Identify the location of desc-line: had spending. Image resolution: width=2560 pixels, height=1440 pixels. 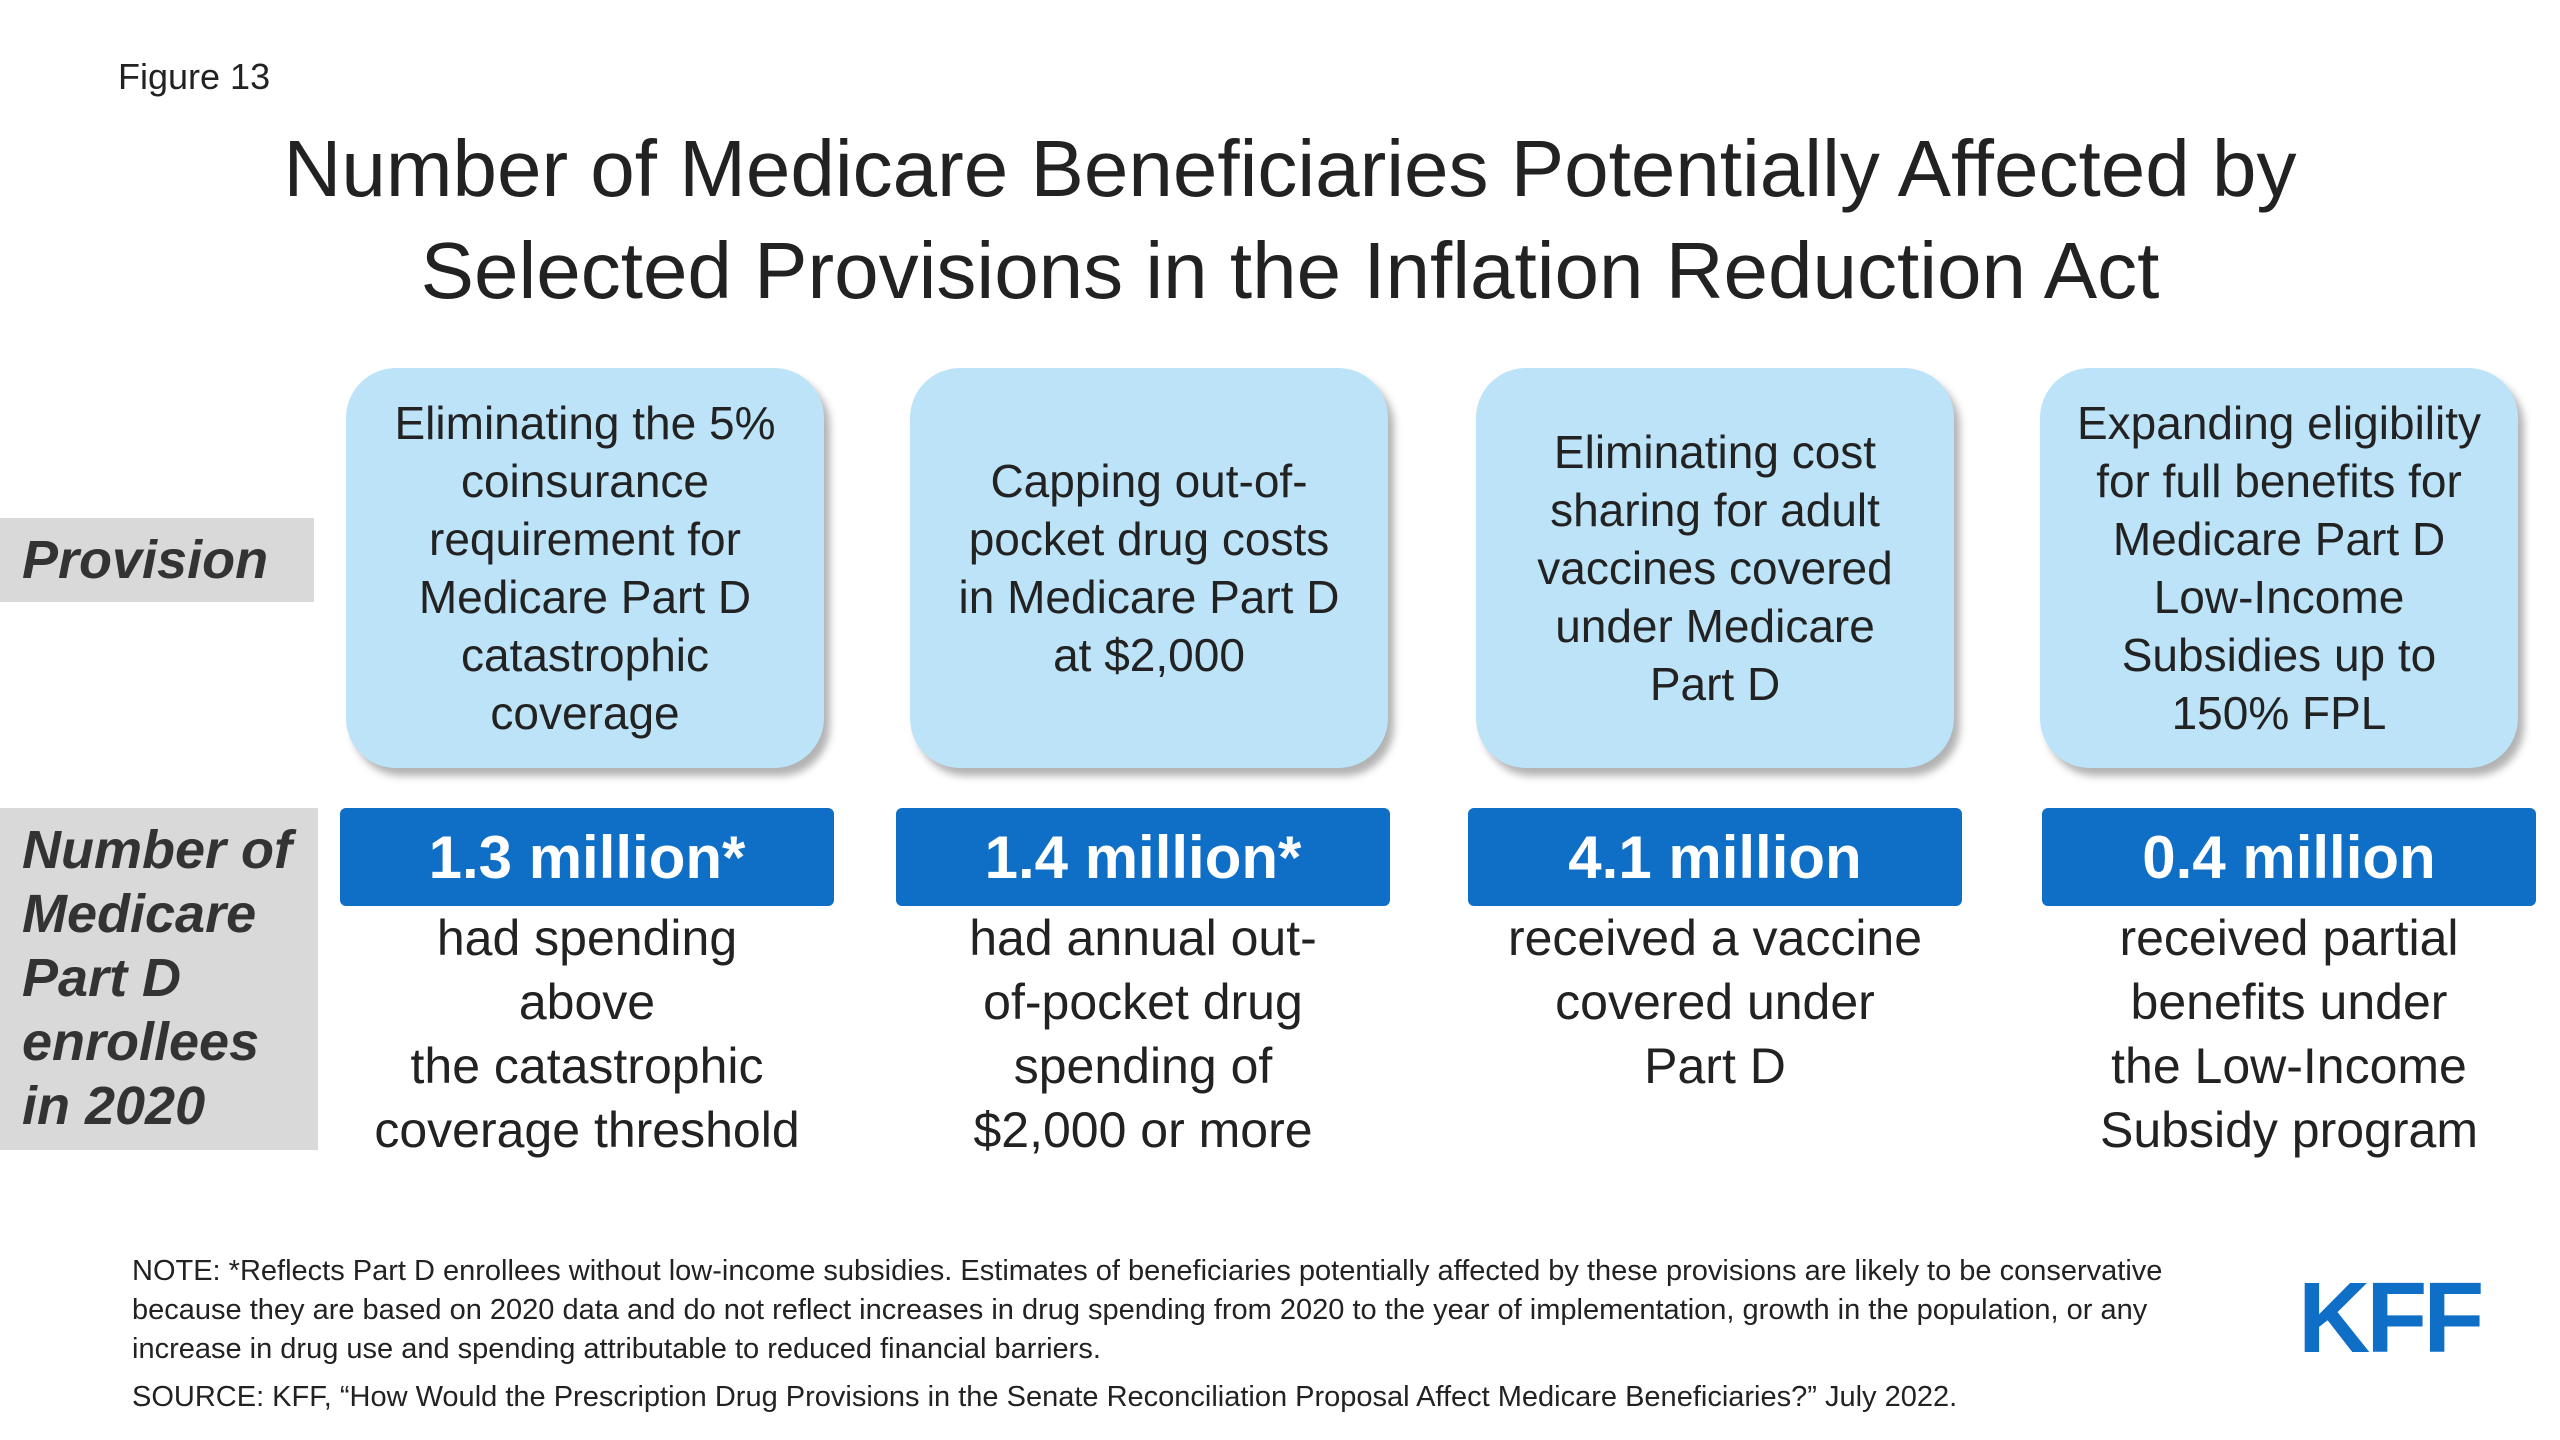
(587, 938).